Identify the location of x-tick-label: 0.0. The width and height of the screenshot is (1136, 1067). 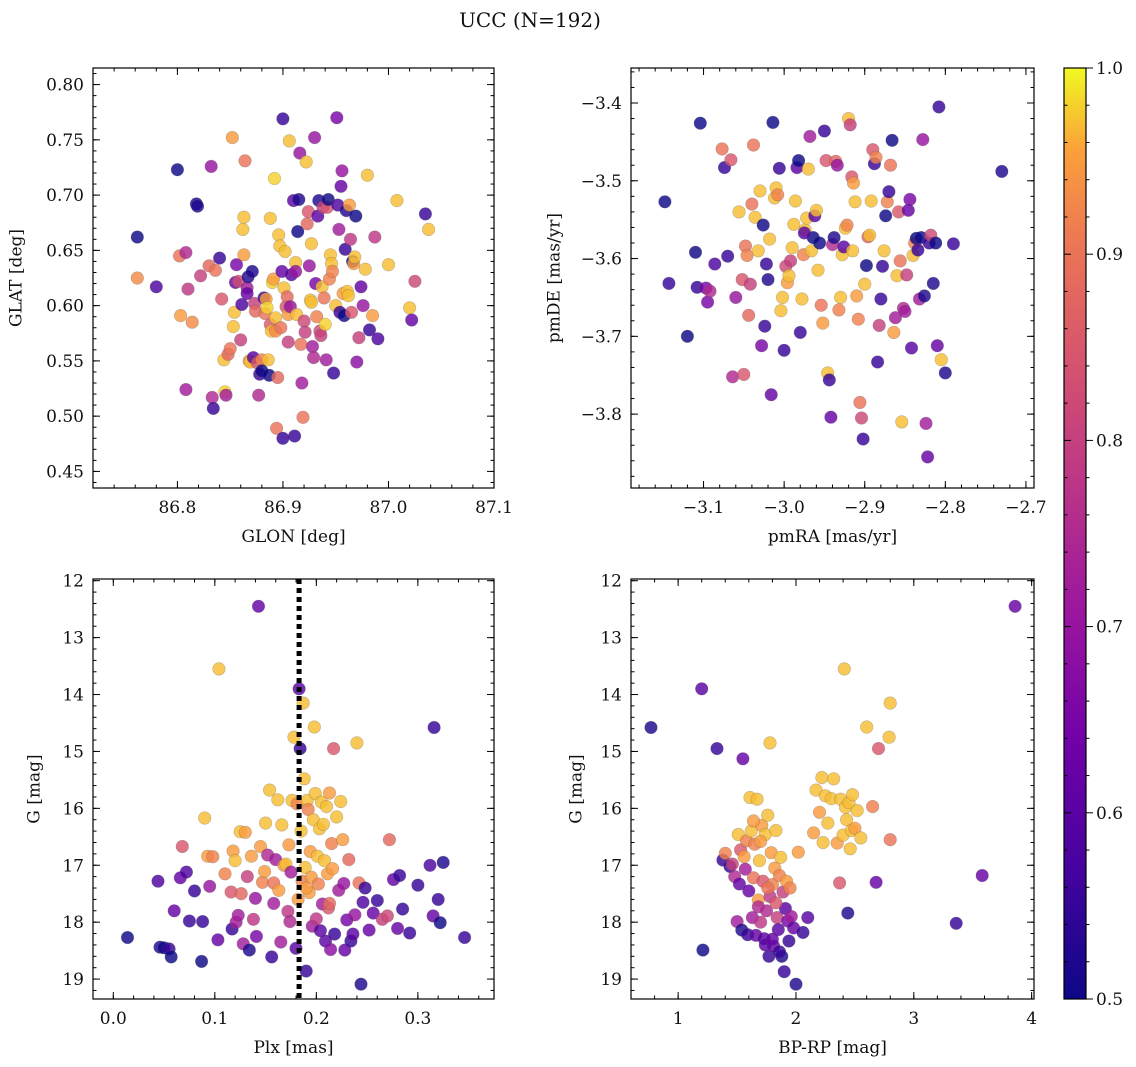
(113, 1019).